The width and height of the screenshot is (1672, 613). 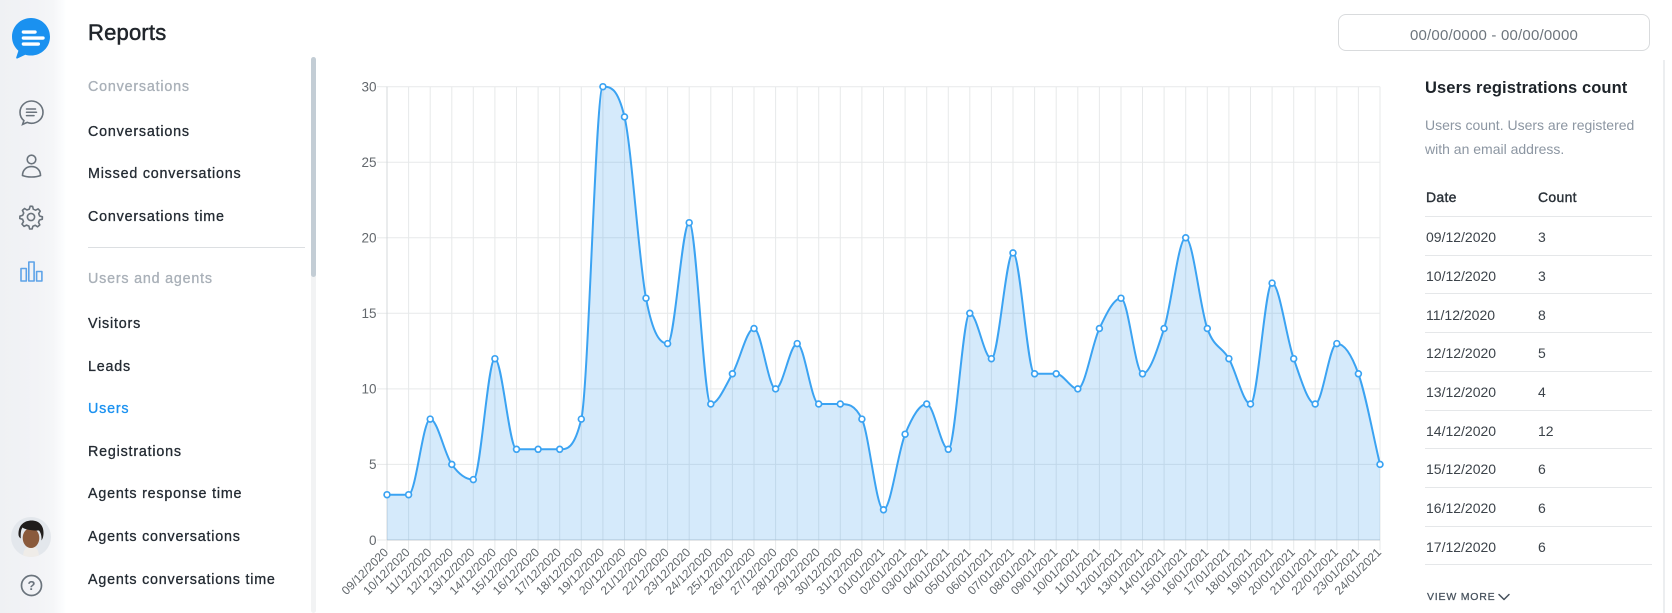 I want to click on svg-text: 25, so click(x=368, y=162).